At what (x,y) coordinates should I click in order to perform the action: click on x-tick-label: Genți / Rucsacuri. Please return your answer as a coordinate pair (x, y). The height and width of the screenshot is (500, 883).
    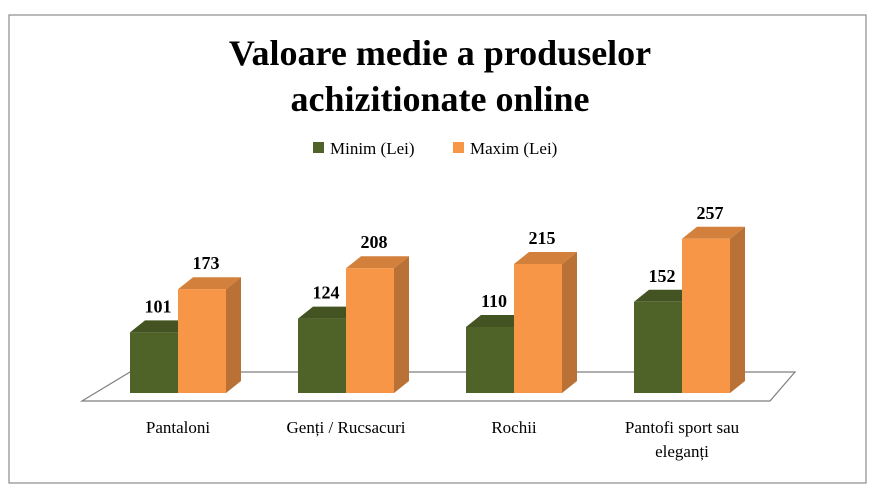
    Looking at the image, I should click on (346, 427).